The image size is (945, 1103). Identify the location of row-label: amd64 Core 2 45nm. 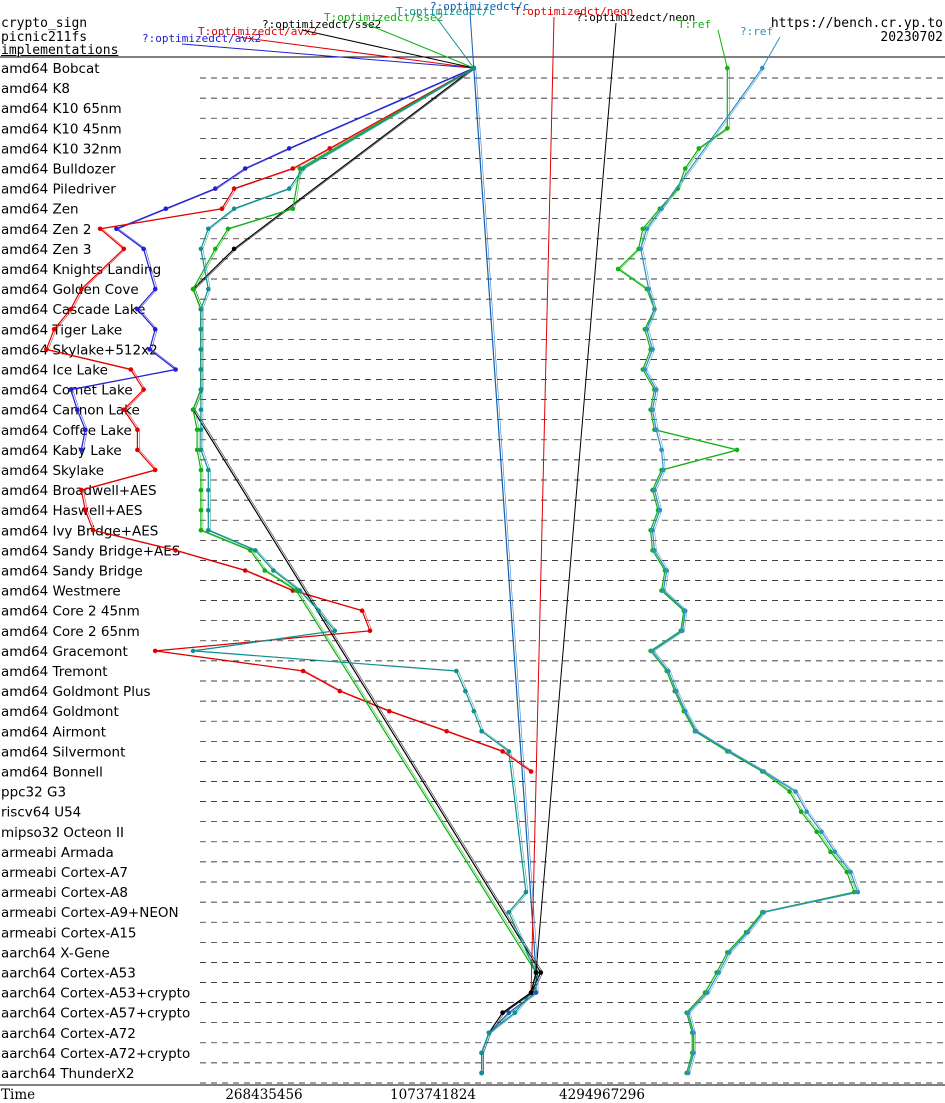
(70, 612).